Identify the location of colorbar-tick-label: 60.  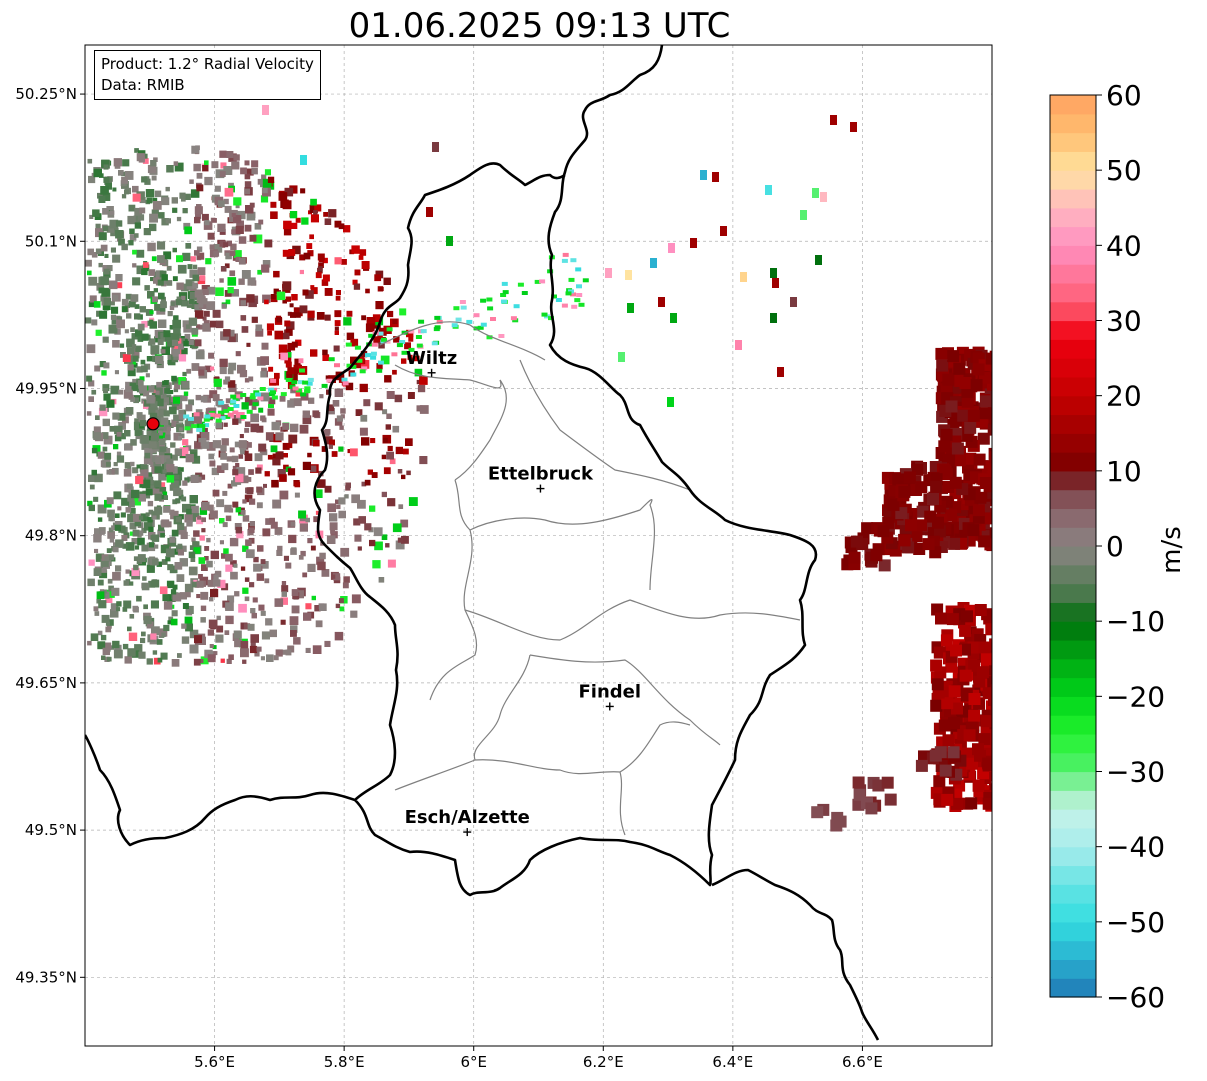
(1124, 95).